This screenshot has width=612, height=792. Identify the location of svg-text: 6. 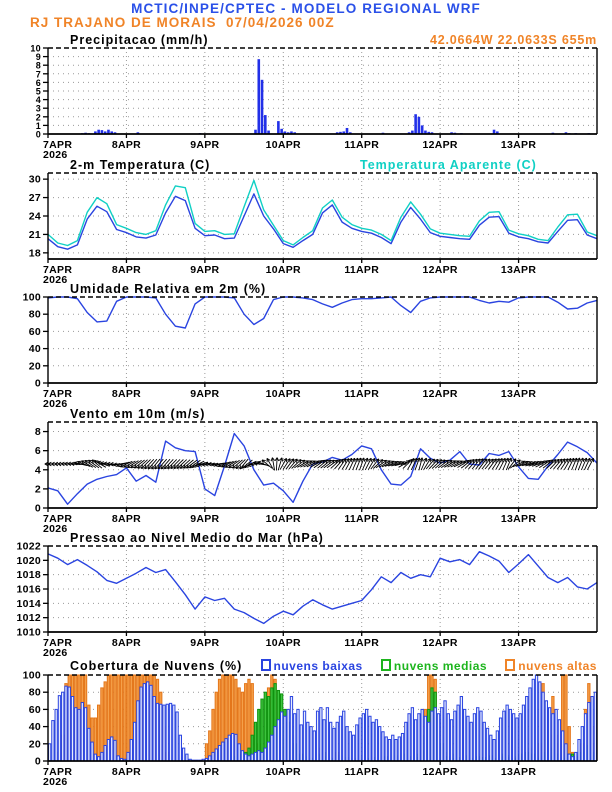
(38, 451).